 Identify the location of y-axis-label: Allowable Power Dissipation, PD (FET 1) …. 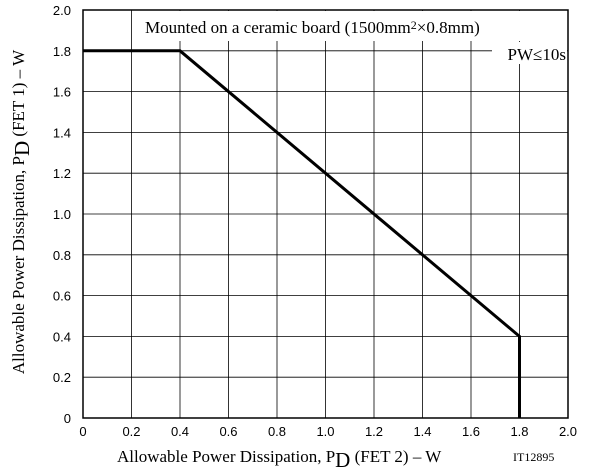
(21, 211).